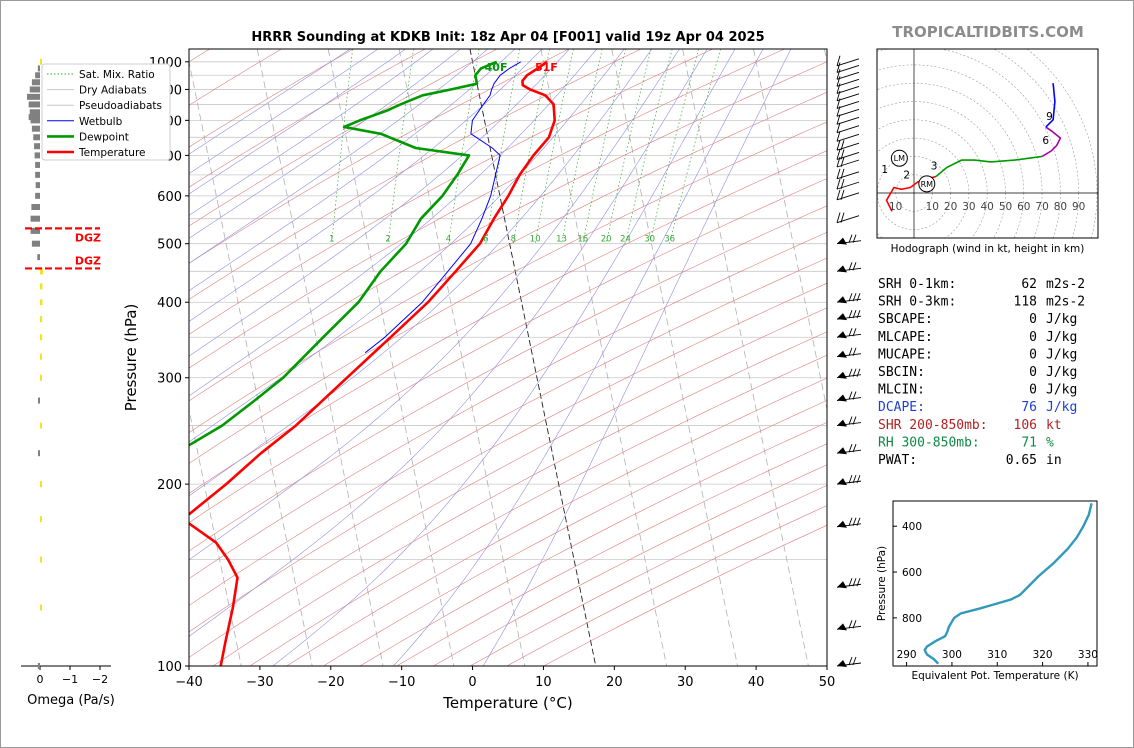 The width and height of the screenshot is (1134, 748). What do you see at coordinates (912, 573) in the screenshot?
I see `theta-e-y-tick-label: 600` at bounding box center [912, 573].